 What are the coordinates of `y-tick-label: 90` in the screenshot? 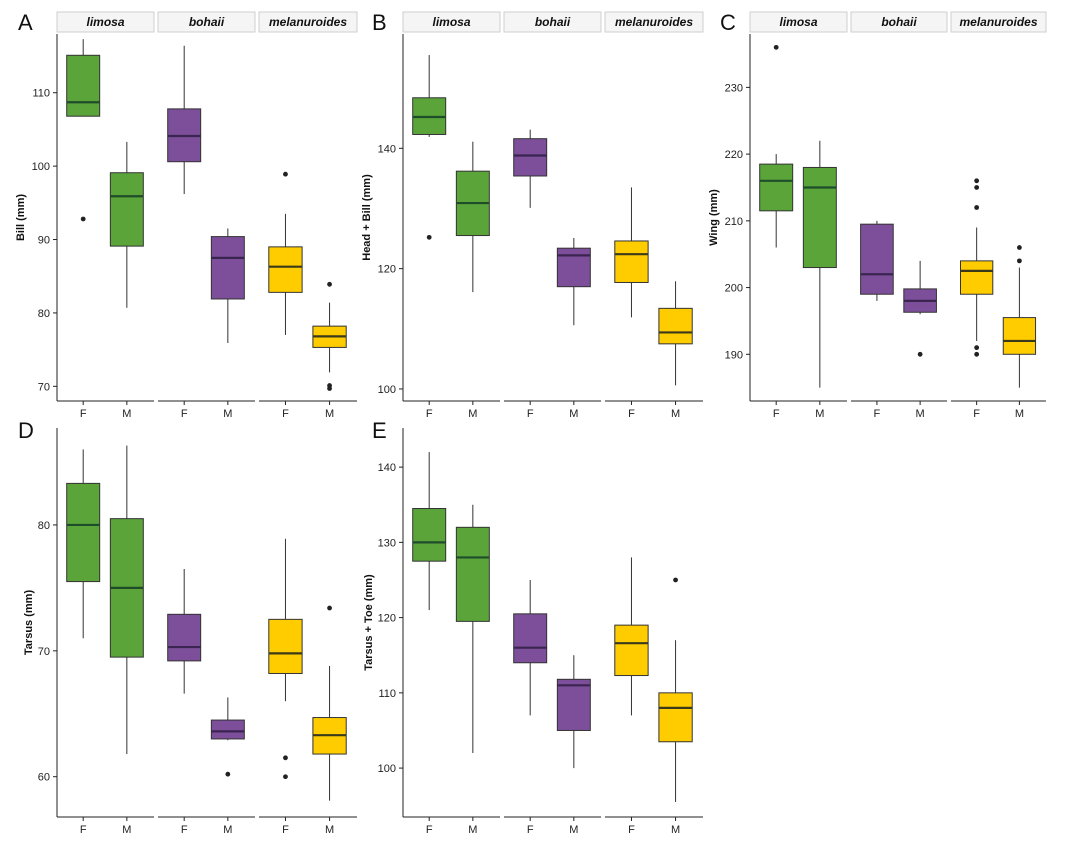 It's located at (44, 241).